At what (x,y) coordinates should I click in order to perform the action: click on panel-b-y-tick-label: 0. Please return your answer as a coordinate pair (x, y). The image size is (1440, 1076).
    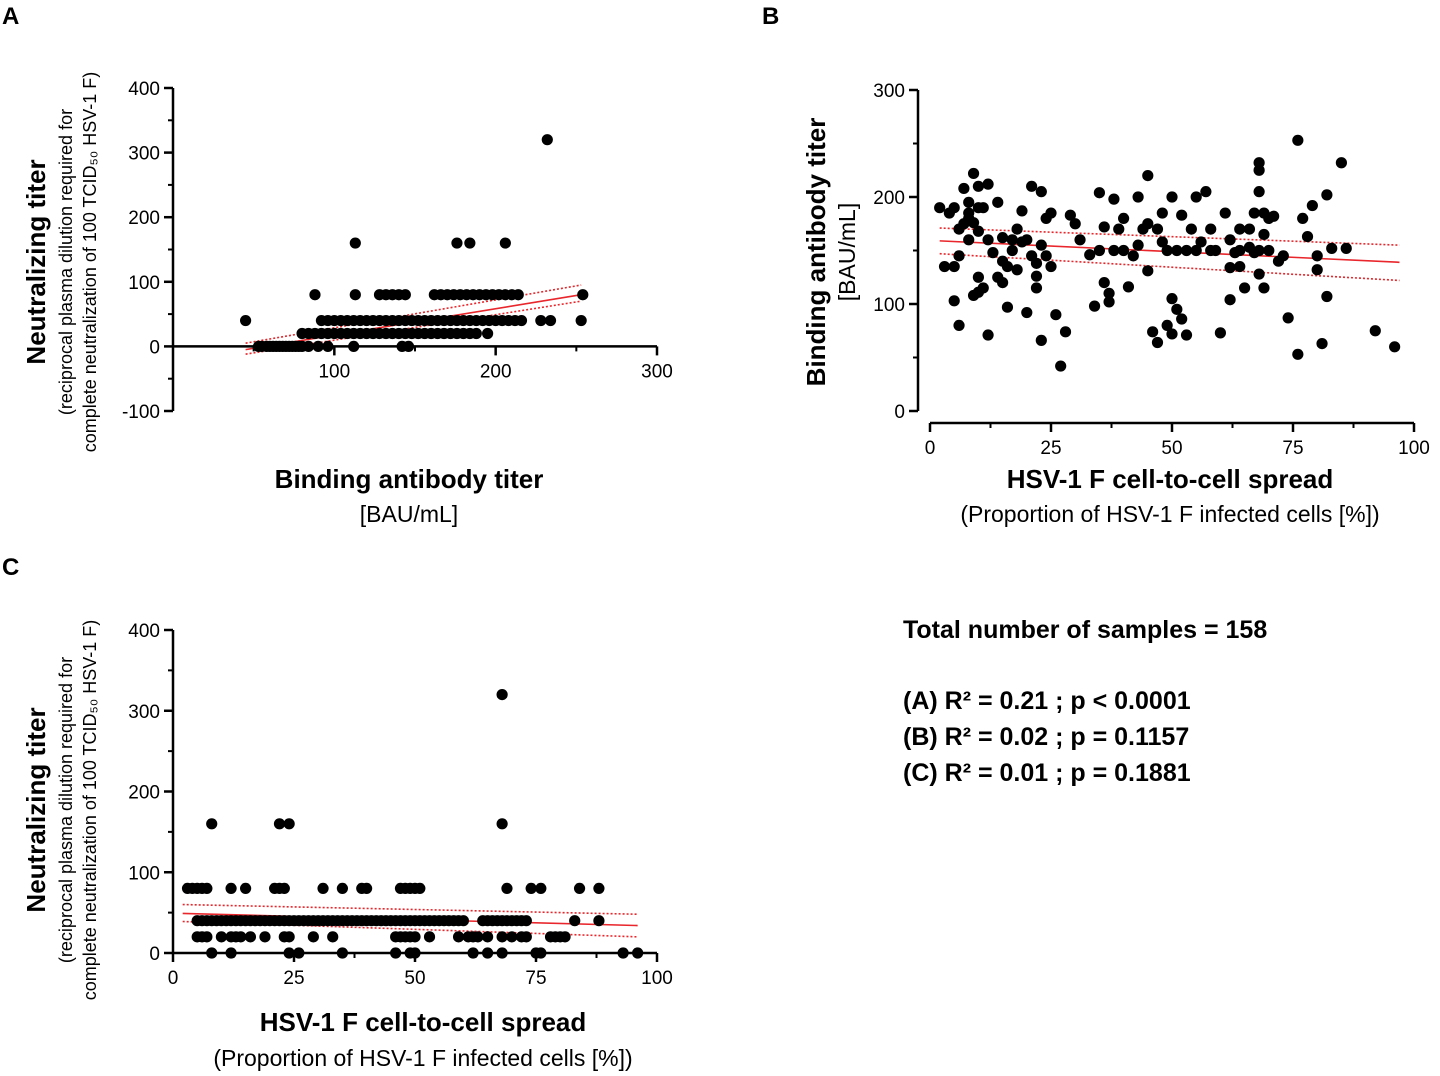
    Looking at the image, I should click on (899, 412).